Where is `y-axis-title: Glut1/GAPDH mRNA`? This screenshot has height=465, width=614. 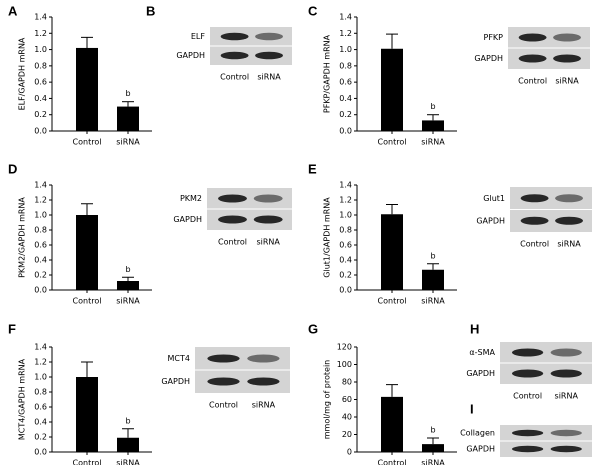 y-axis-title: Glut1/GAPDH mRNA is located at coordinates (327, 237).